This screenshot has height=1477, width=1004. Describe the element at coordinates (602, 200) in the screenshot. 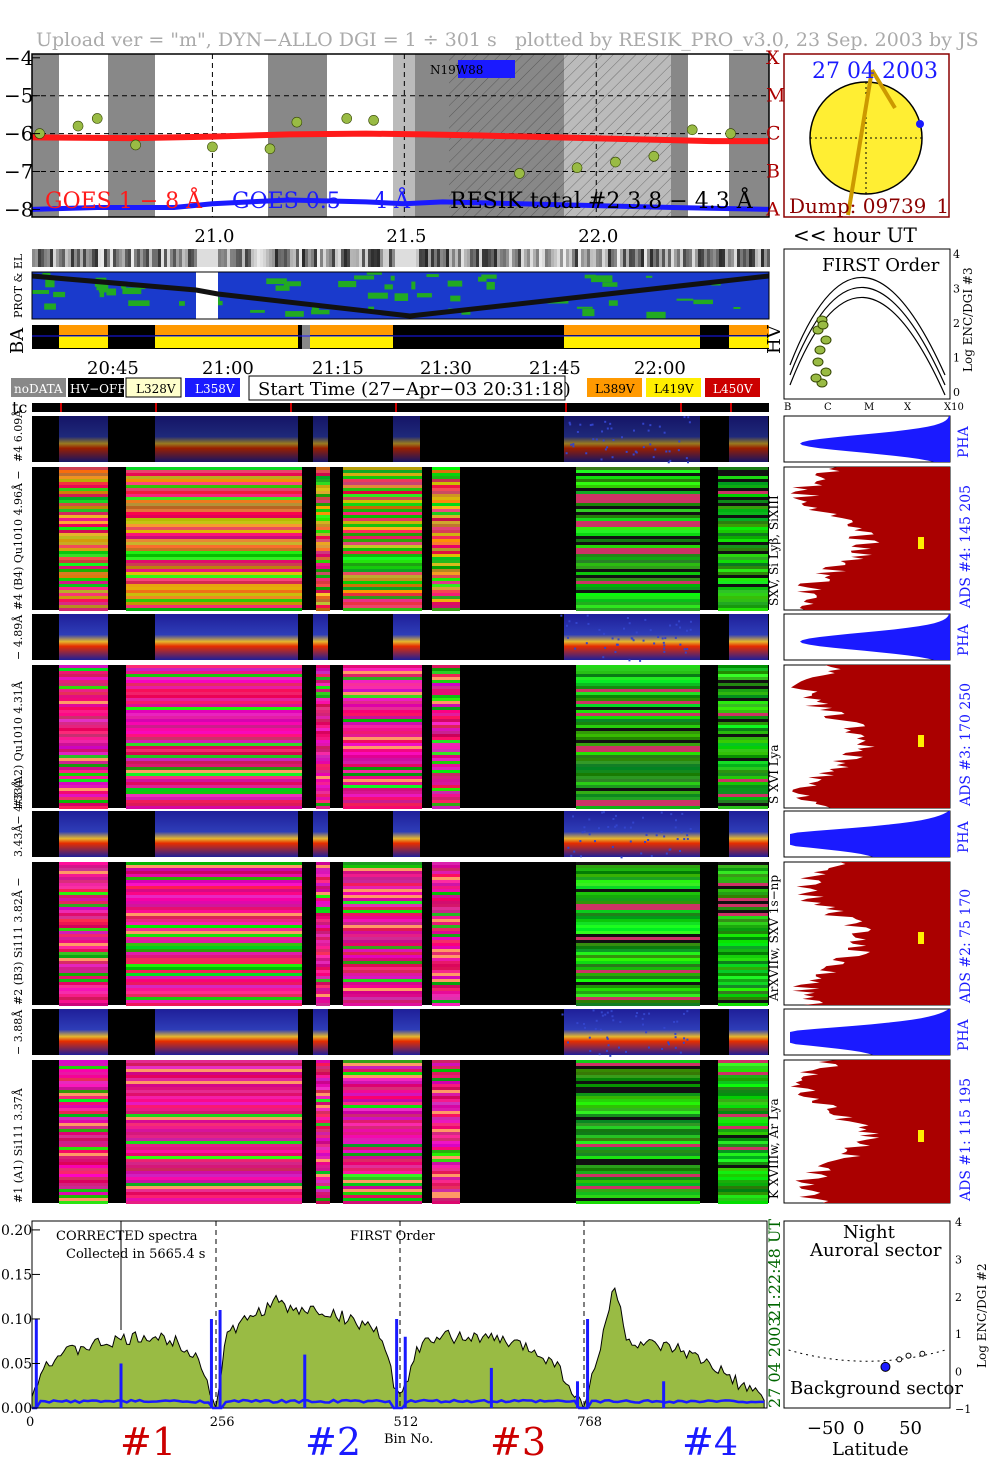

I see `resik-label: RESIK total #2 3.8 − 4.3 Å` at that location.